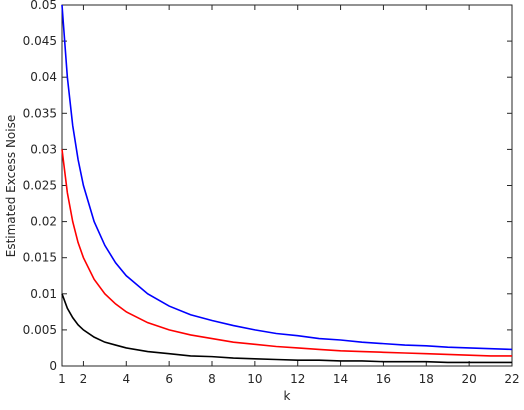 The image size is (524, 410). What do you see at coordinates (43, 294) in the screenshot?
I see `y-tick-label: 0.01` at bounding box center [43, 294].